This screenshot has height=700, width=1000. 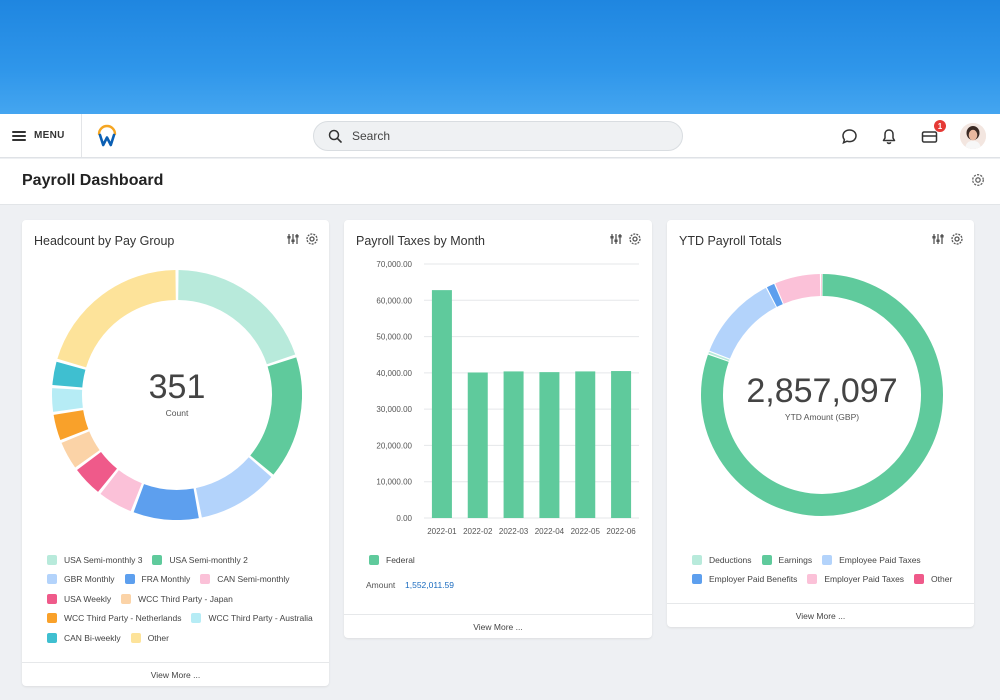 I want to click on legend-item: Employer Paid Taxes, so click(x=856, y=579).